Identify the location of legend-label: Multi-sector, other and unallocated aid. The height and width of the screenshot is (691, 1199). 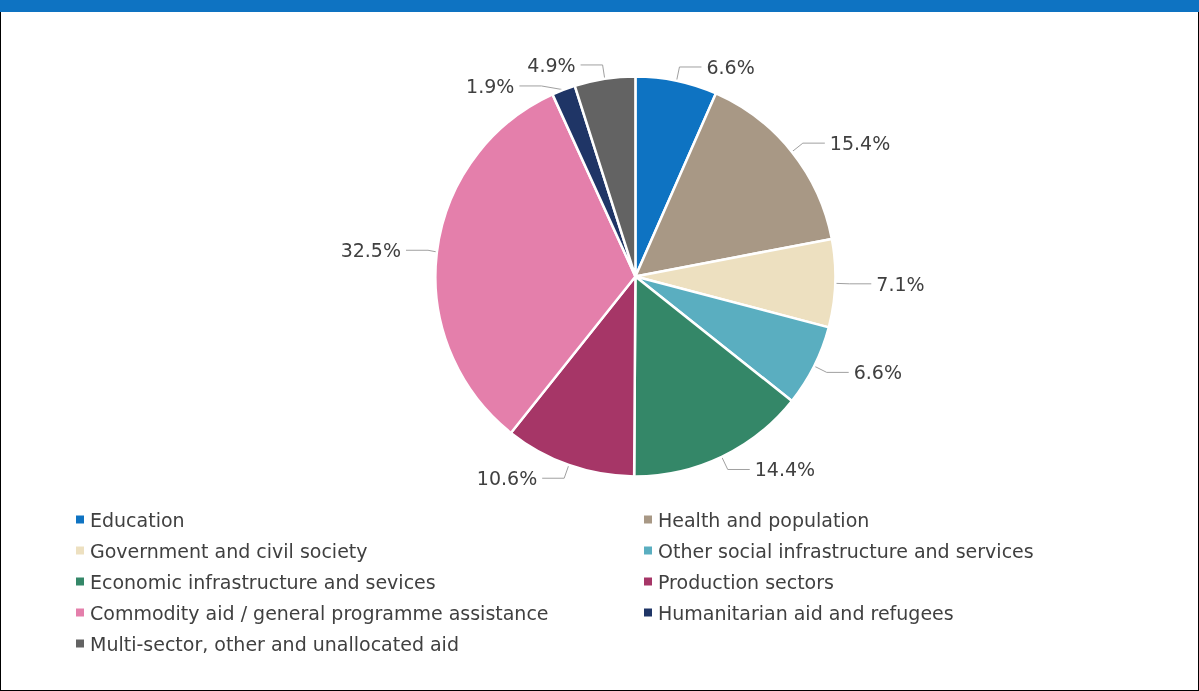
(274, 643).